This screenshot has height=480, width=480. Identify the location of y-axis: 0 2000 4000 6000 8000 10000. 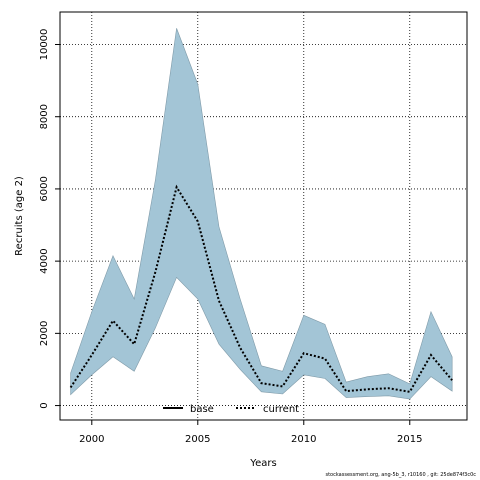
(49, 219).